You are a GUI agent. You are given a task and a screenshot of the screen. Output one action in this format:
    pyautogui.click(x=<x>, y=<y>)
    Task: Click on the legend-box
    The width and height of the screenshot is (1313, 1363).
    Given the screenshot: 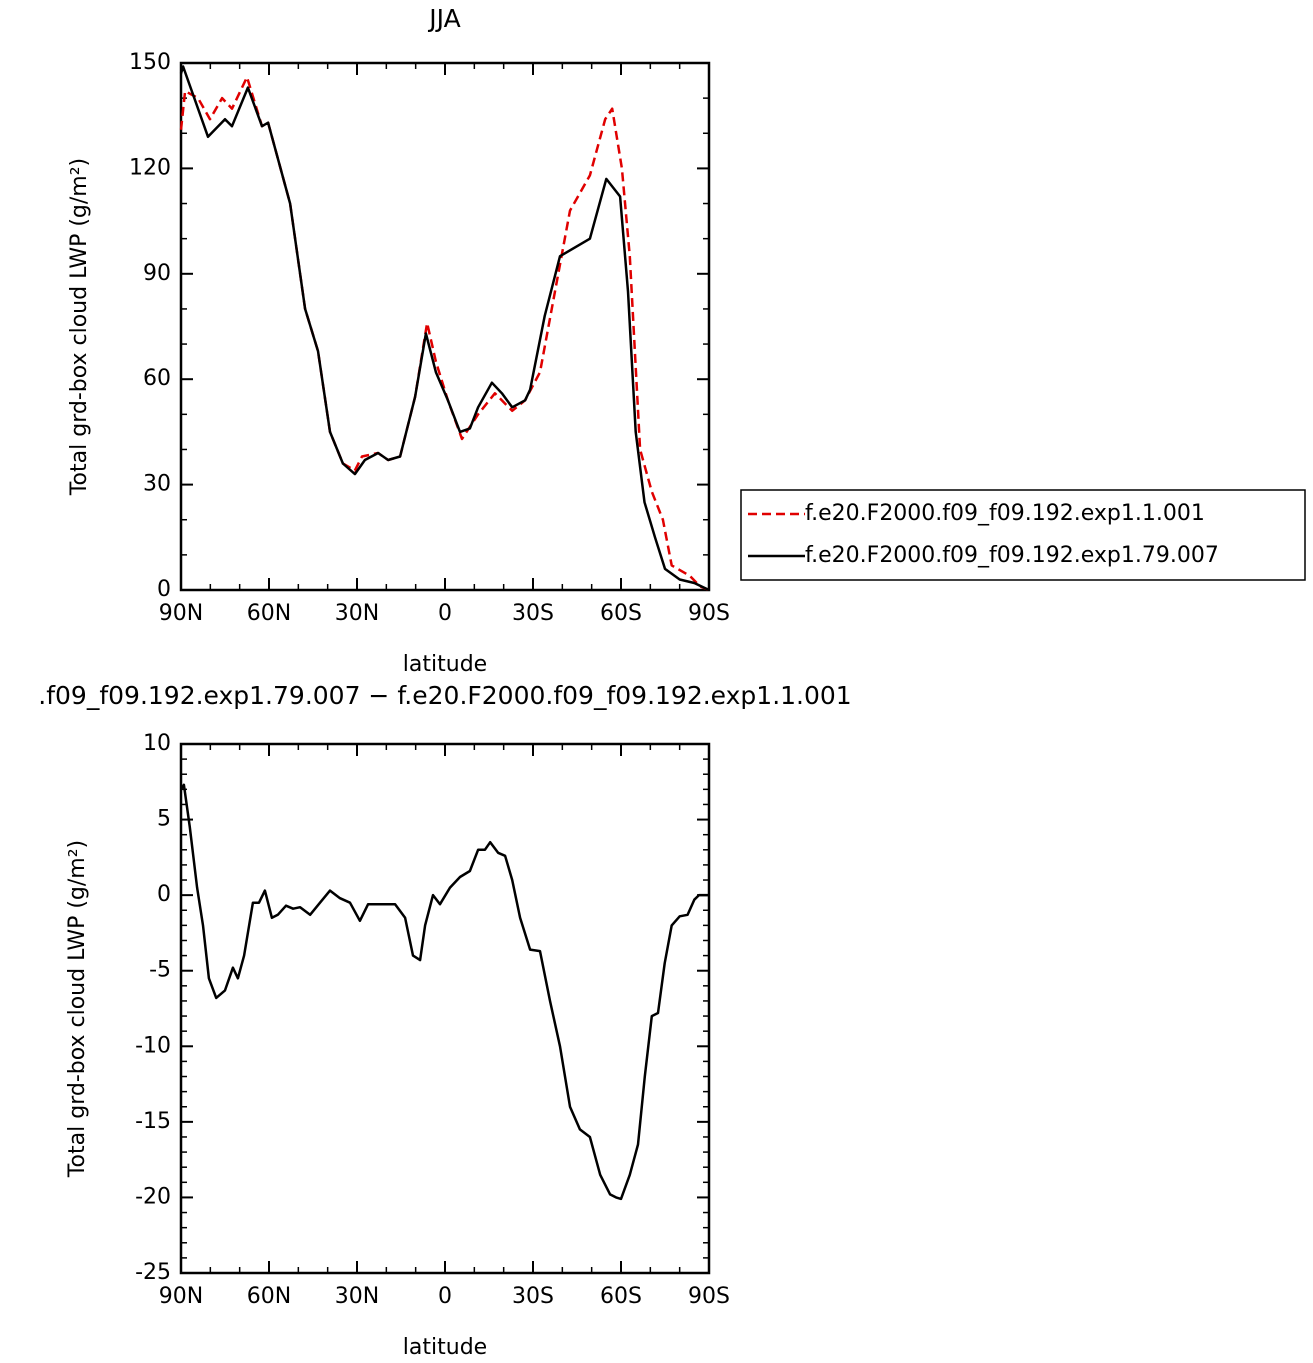 What is the action you would take?
    pyautogui.click(x=1023, y=535)
    